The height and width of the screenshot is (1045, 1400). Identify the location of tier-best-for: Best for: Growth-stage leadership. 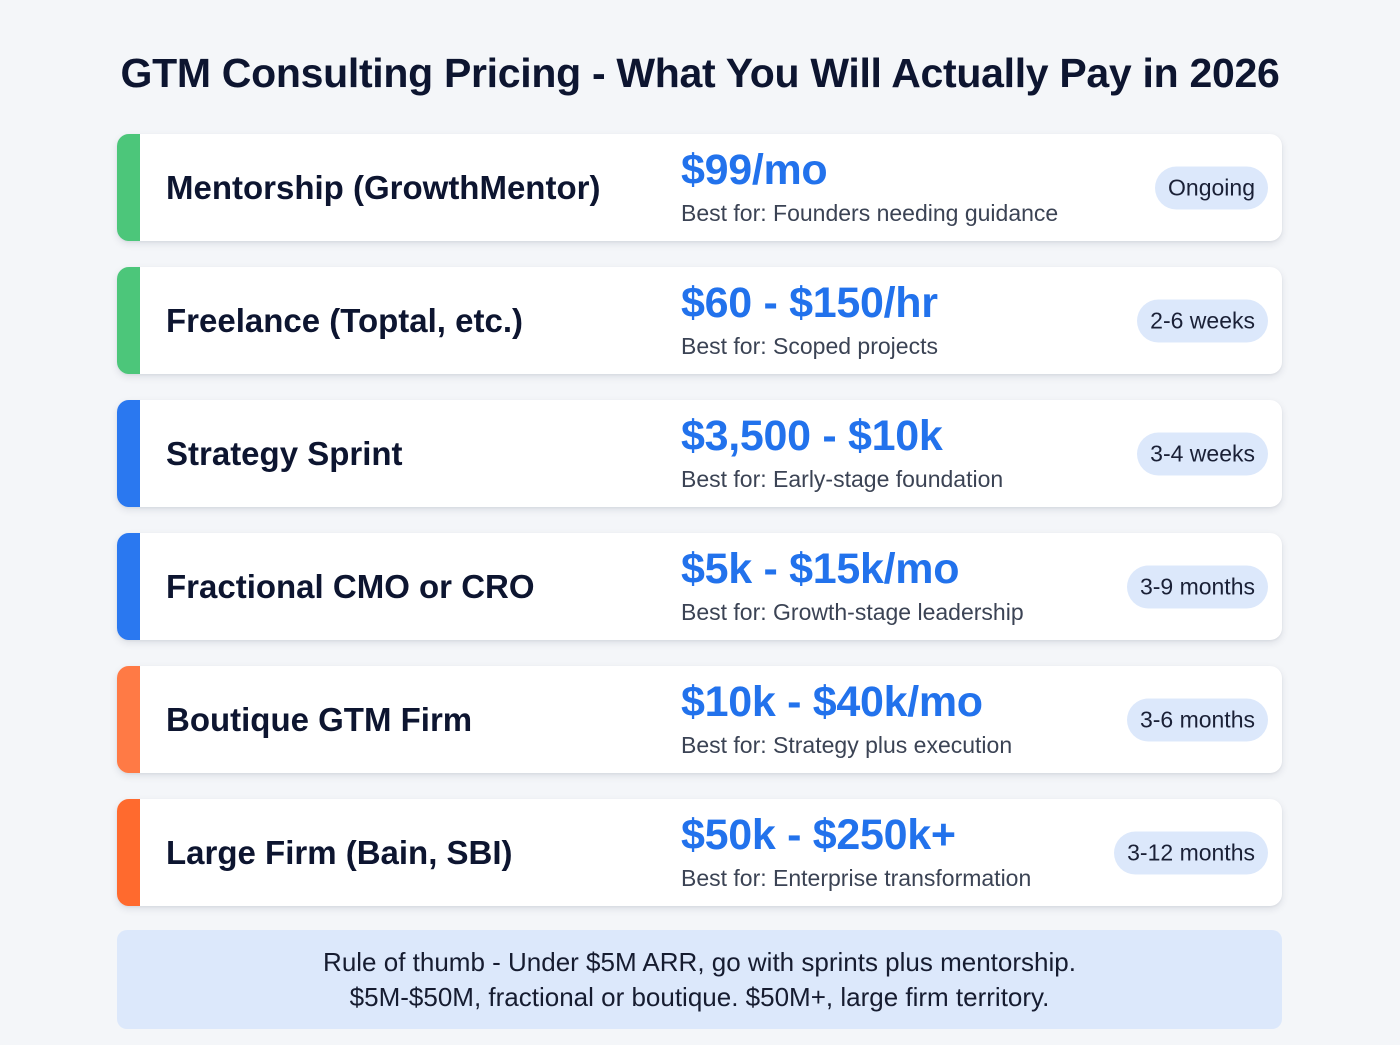
(852, 612).